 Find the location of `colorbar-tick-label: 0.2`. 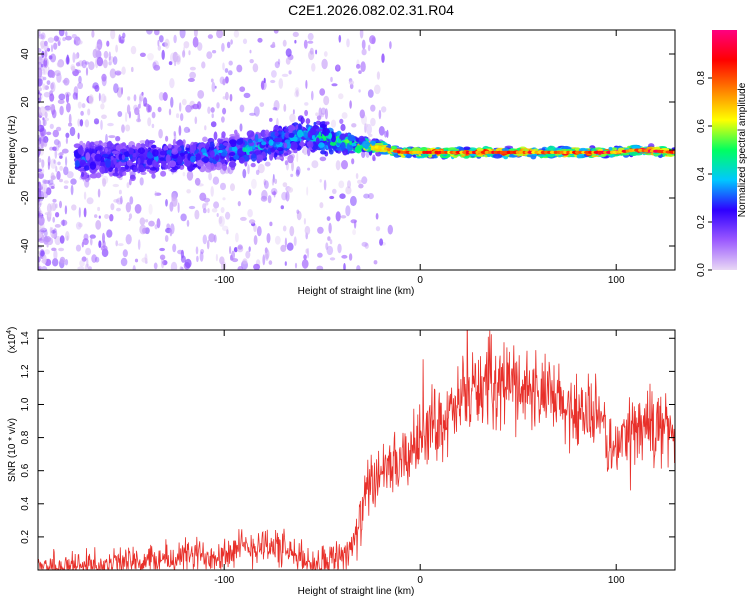

colorbar-tick-label: 0.2 is located at coordinates (701, 222).